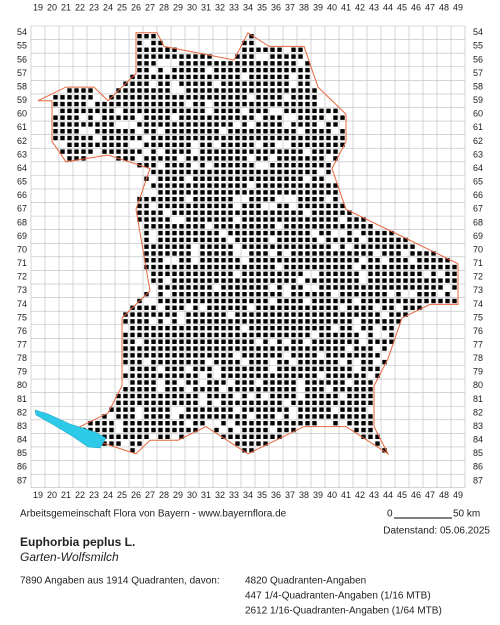 This screenshot has height=625, width=500. What do you see at coordinates (346, 7) in the screenshot?
I see `column-label: 41` at bounding box center [346, 7].